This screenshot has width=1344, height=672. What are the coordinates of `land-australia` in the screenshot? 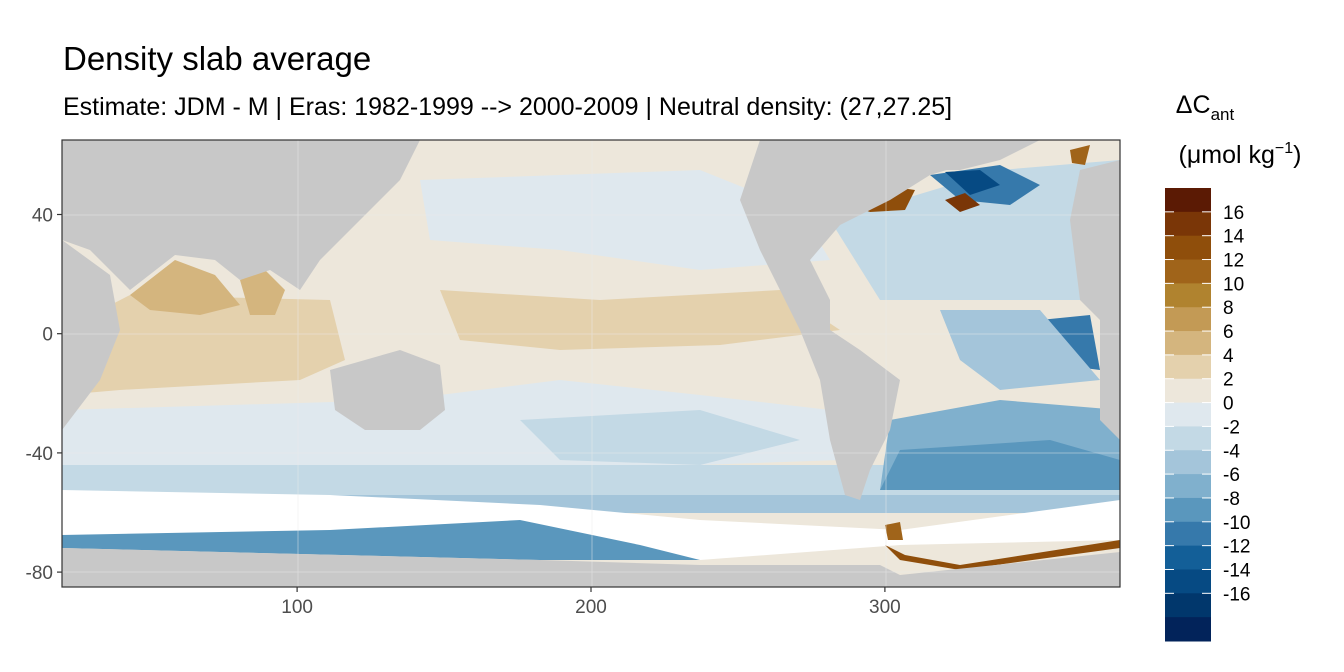 It's located at (387, 390).